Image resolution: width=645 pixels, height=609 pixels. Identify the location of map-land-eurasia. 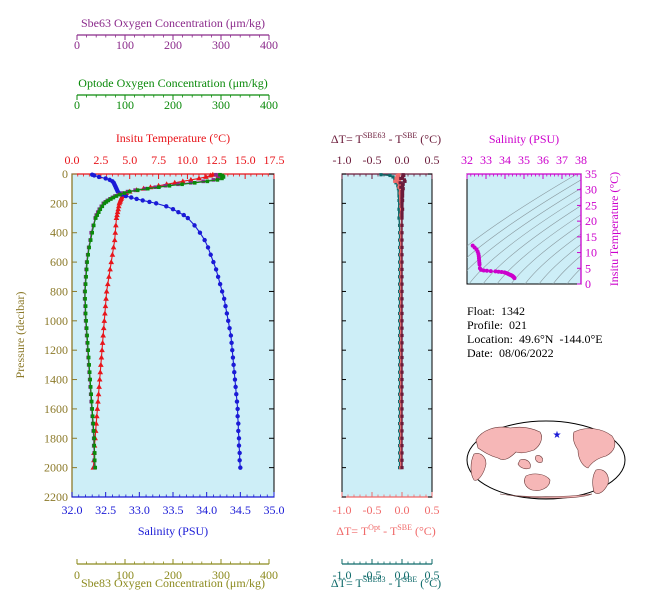
(508, 443).